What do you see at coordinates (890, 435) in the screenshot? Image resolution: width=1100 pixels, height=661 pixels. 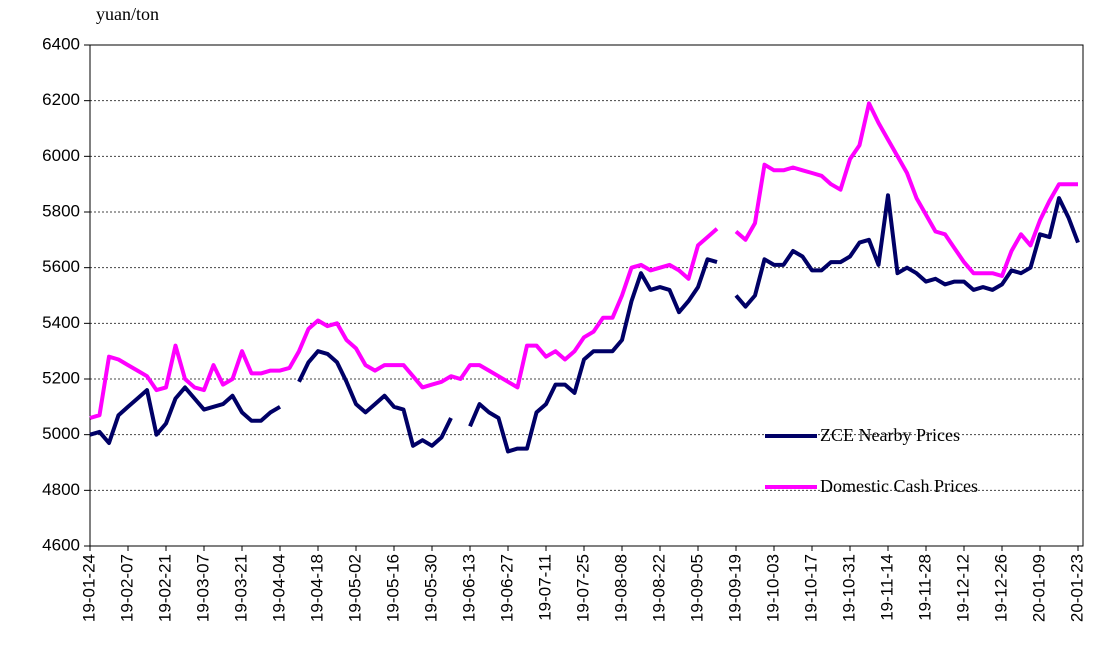 I see `legend-label: ZCE Nearby Prices` at bounding box center [890, 435].